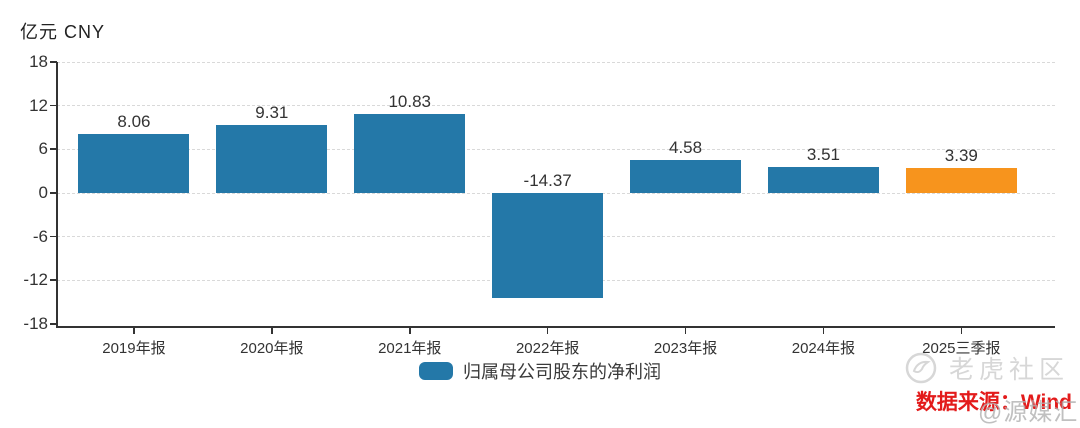 The width and height of the screenshot is (1080, 428). What do you see at coordinates (134, 163) in the screenshot?
I see `bar-2019年报` at bounding box center [134, 163].